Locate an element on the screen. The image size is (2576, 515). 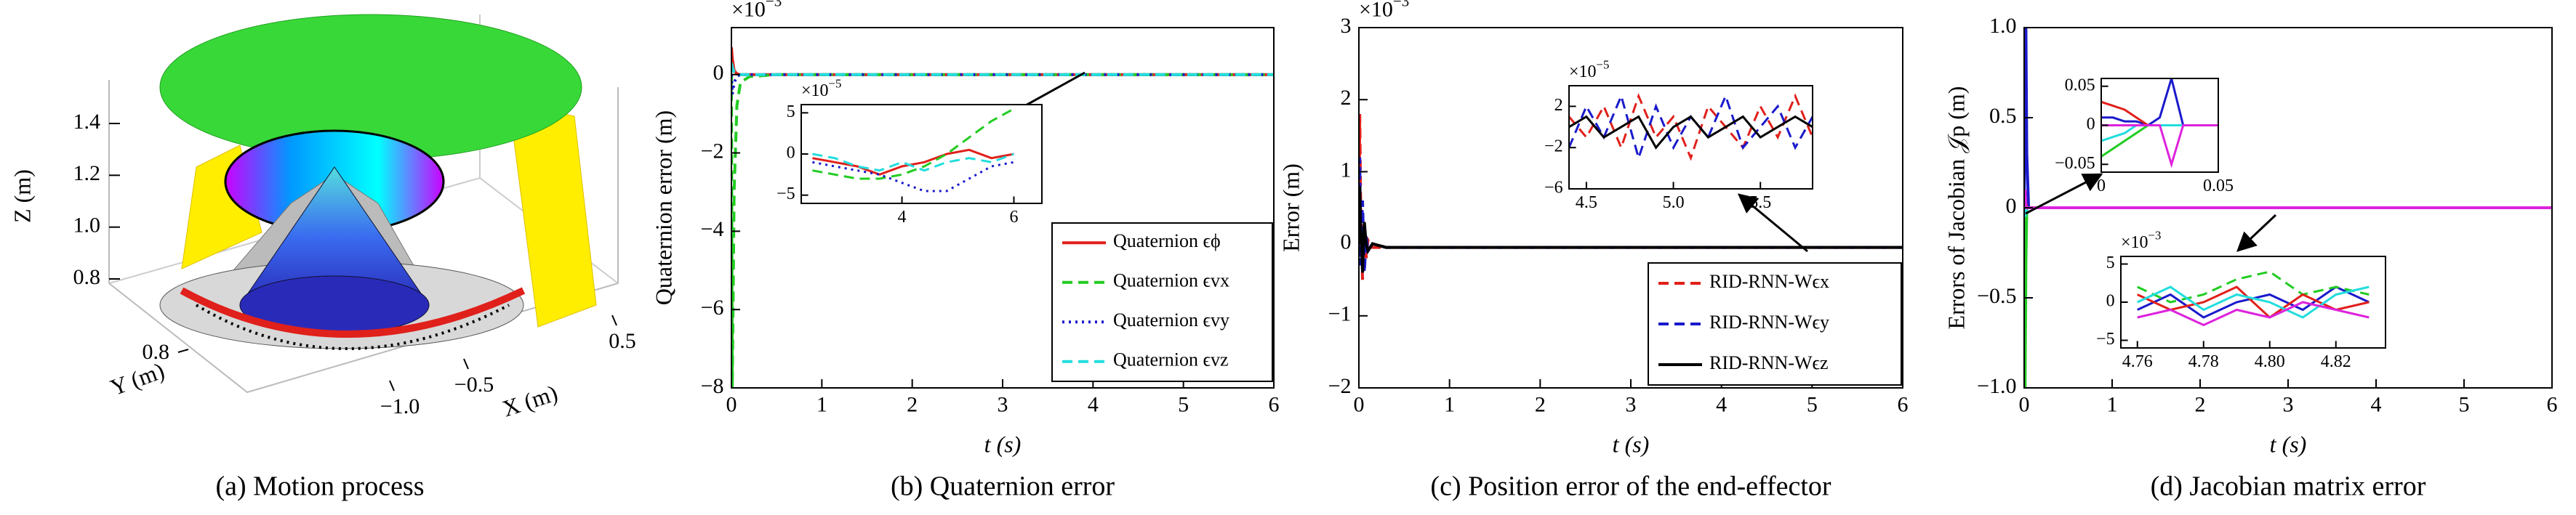
x-tick-label: 4.5 is located at coordinates (1586, 202).